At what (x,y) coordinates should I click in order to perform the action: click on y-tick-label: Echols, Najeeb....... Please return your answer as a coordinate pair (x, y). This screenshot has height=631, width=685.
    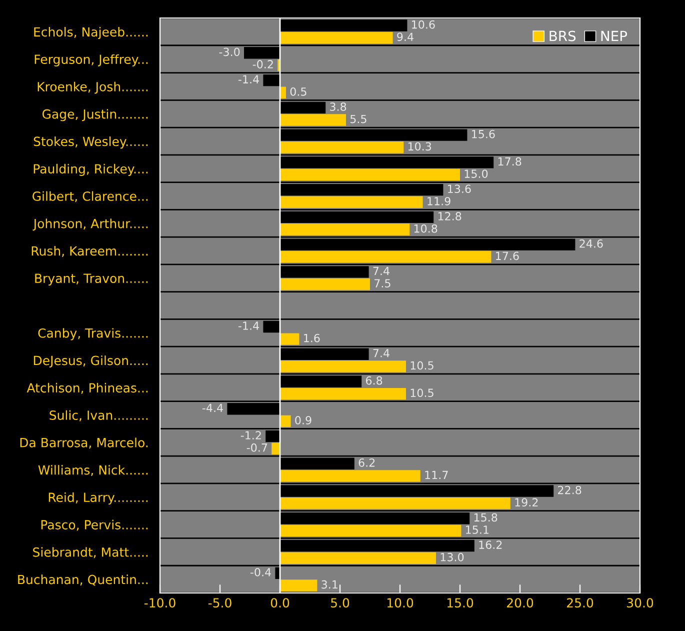
    Looking at the image, I should click on (91, 33).